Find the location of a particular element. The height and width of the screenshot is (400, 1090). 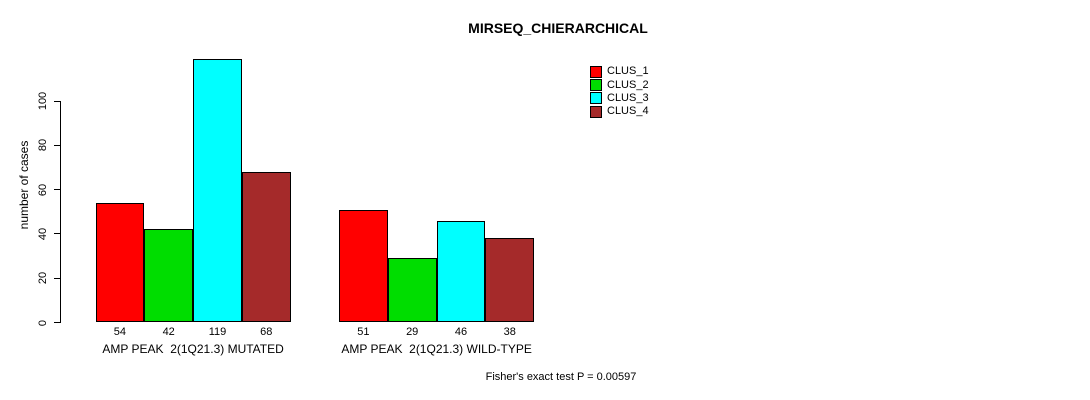

legend-item-label: CLUS_2 is located at coordinates (628, 84).